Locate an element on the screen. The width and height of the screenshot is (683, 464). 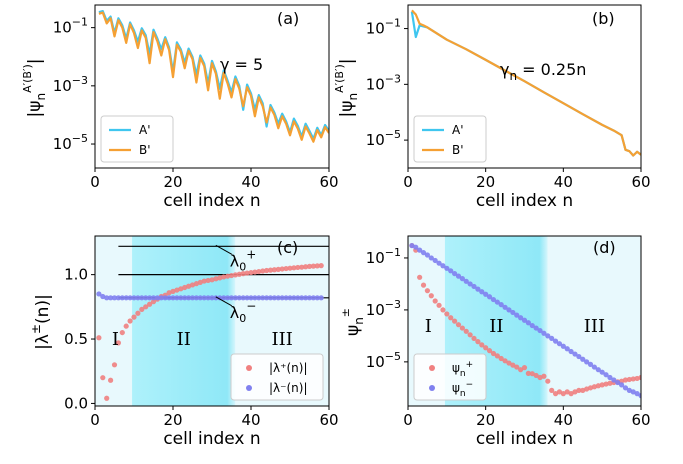
y-tick-label: 10⁻³ is located at coordinates (383, 308).